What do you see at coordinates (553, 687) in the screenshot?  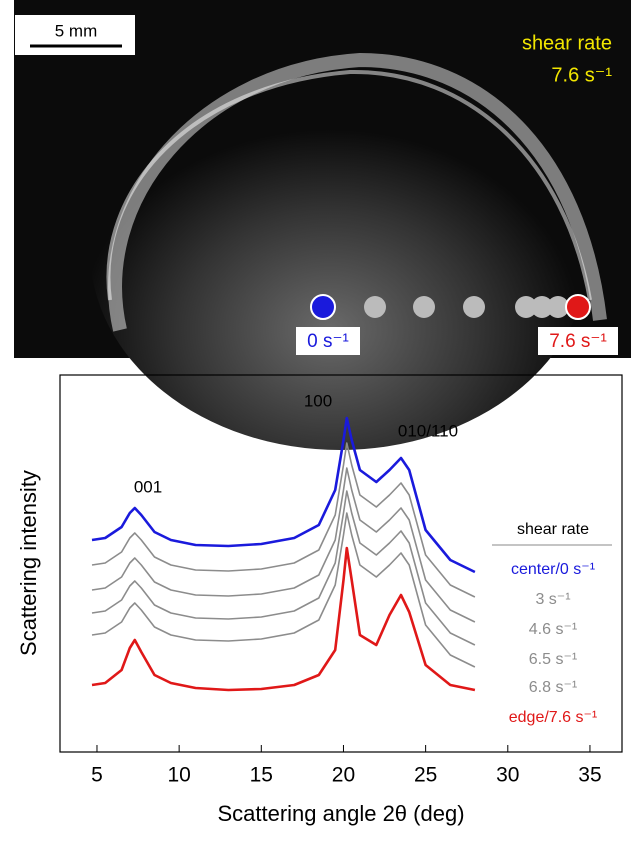 I see `legend-entry: 6.8 s⁻¹` at bounding box center [553, 687].